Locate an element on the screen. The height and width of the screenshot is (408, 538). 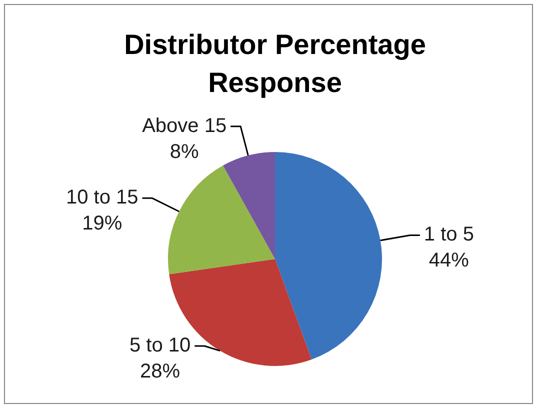
chart-title: Distributor Percentage Response is located at coordinates (275, 64).